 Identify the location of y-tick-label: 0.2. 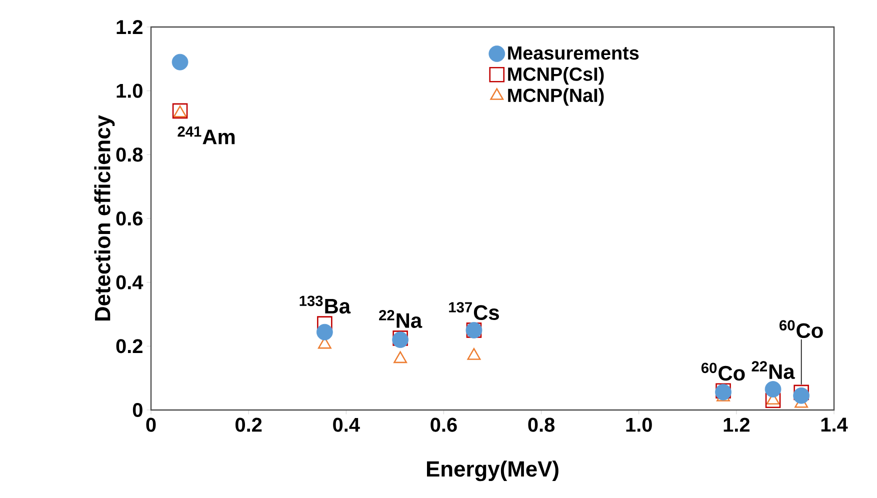
(129, 346).